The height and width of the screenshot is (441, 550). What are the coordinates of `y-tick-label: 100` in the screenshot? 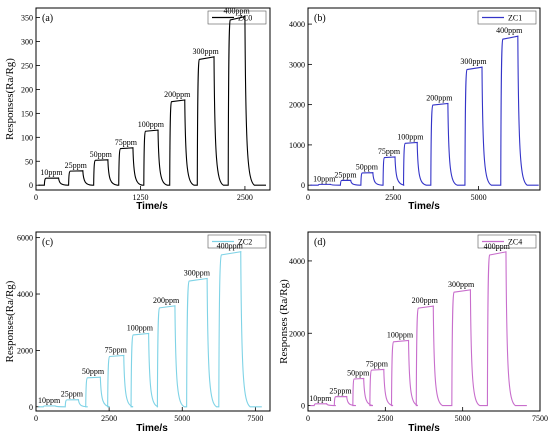 It's located at (27, 137).